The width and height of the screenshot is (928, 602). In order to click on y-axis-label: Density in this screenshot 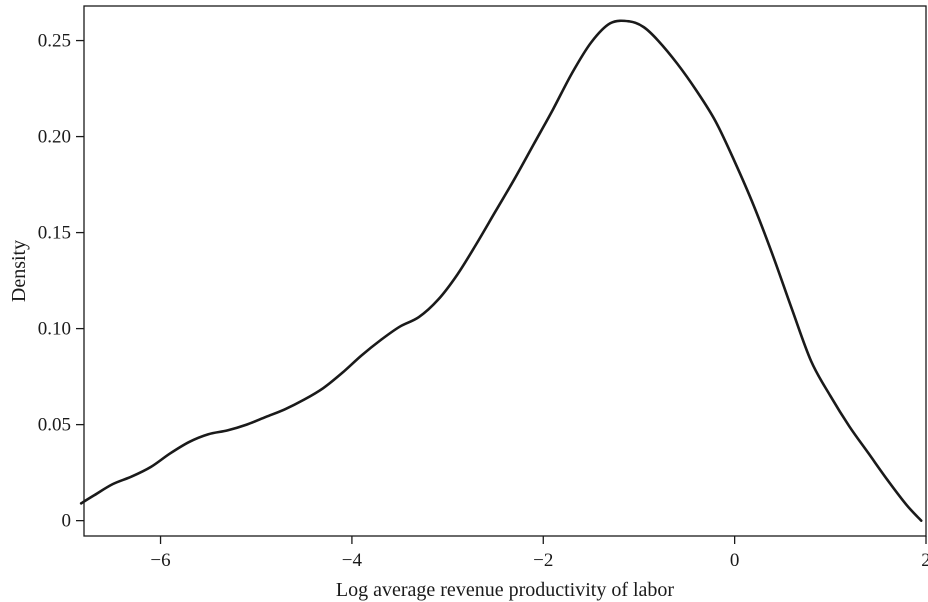, I will do `click(19, 271)`.